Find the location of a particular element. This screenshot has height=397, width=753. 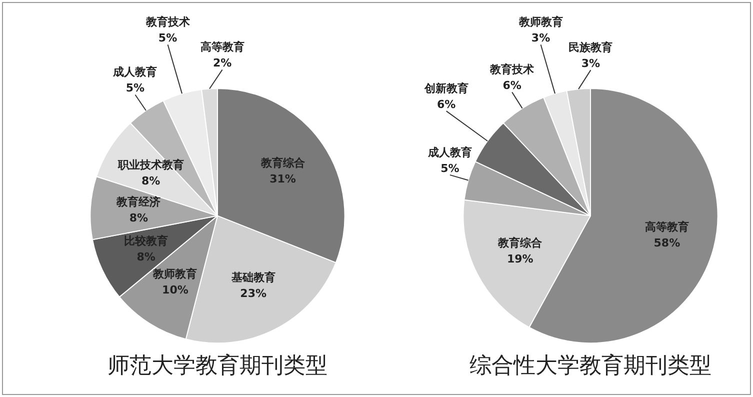

data-label: 19% is located at coordinates (520, 259).